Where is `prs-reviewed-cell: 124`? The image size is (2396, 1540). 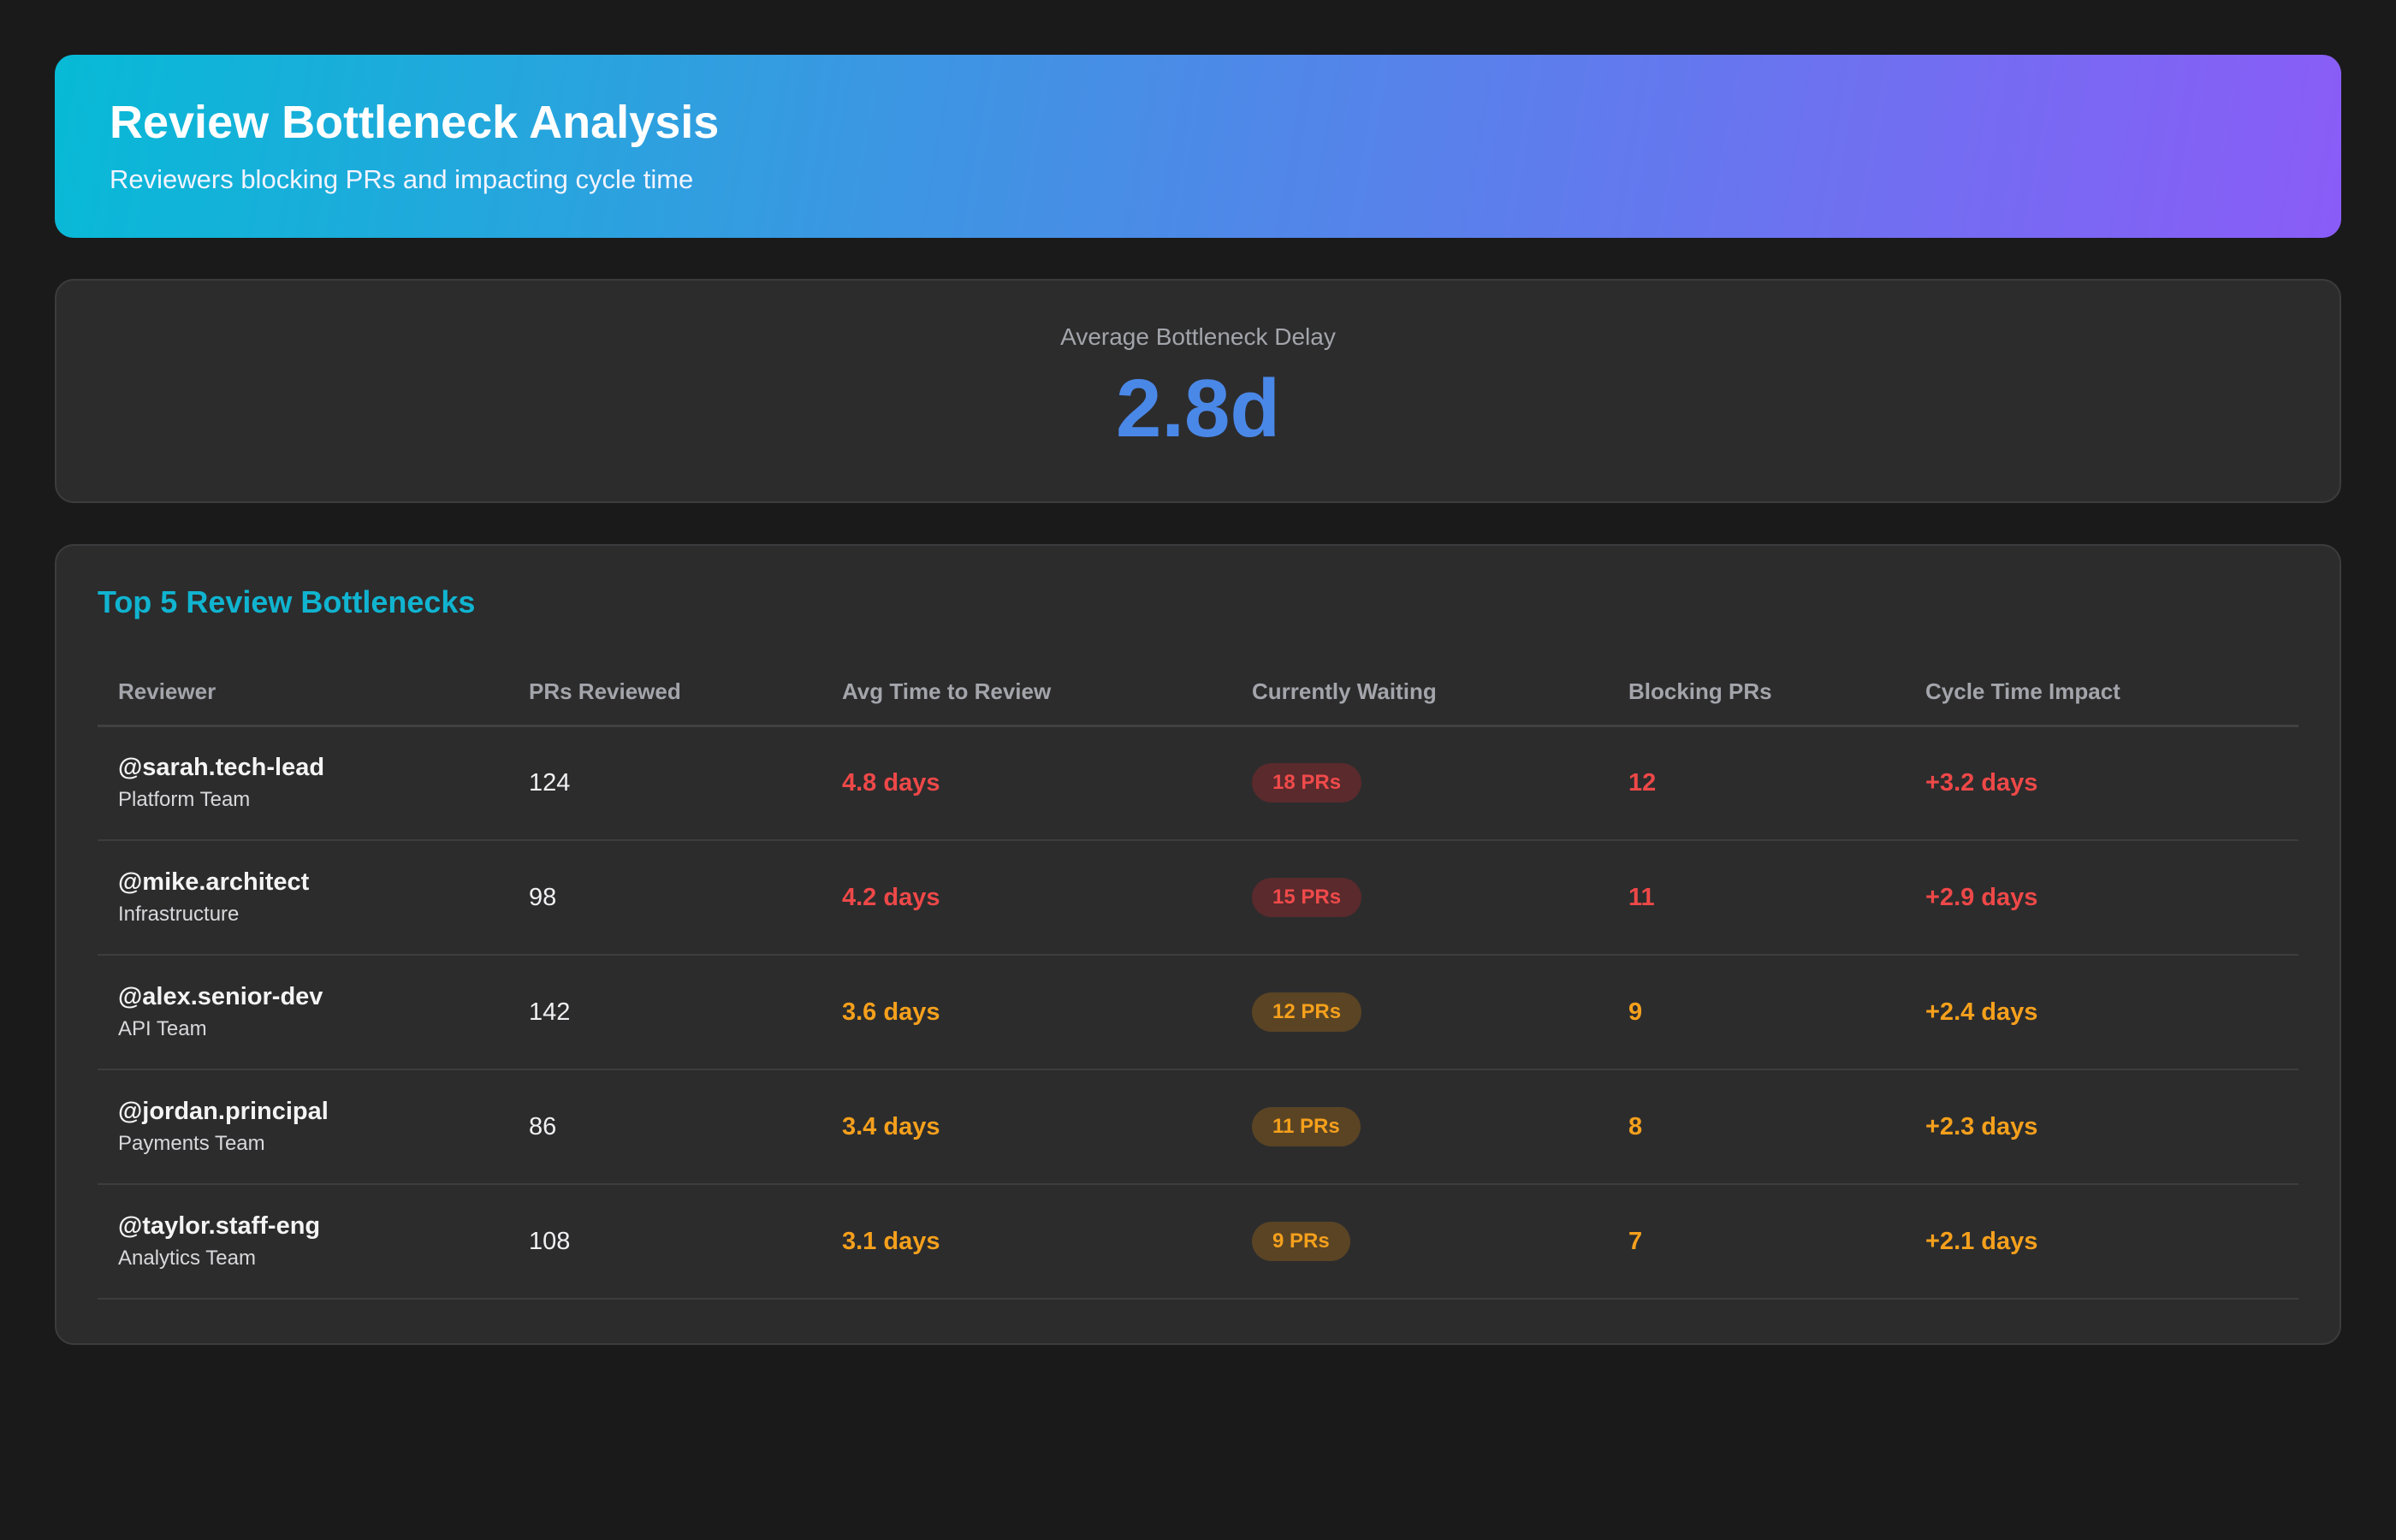 prs-reviewed-cell: 124 is located at coordinates (664, 783).